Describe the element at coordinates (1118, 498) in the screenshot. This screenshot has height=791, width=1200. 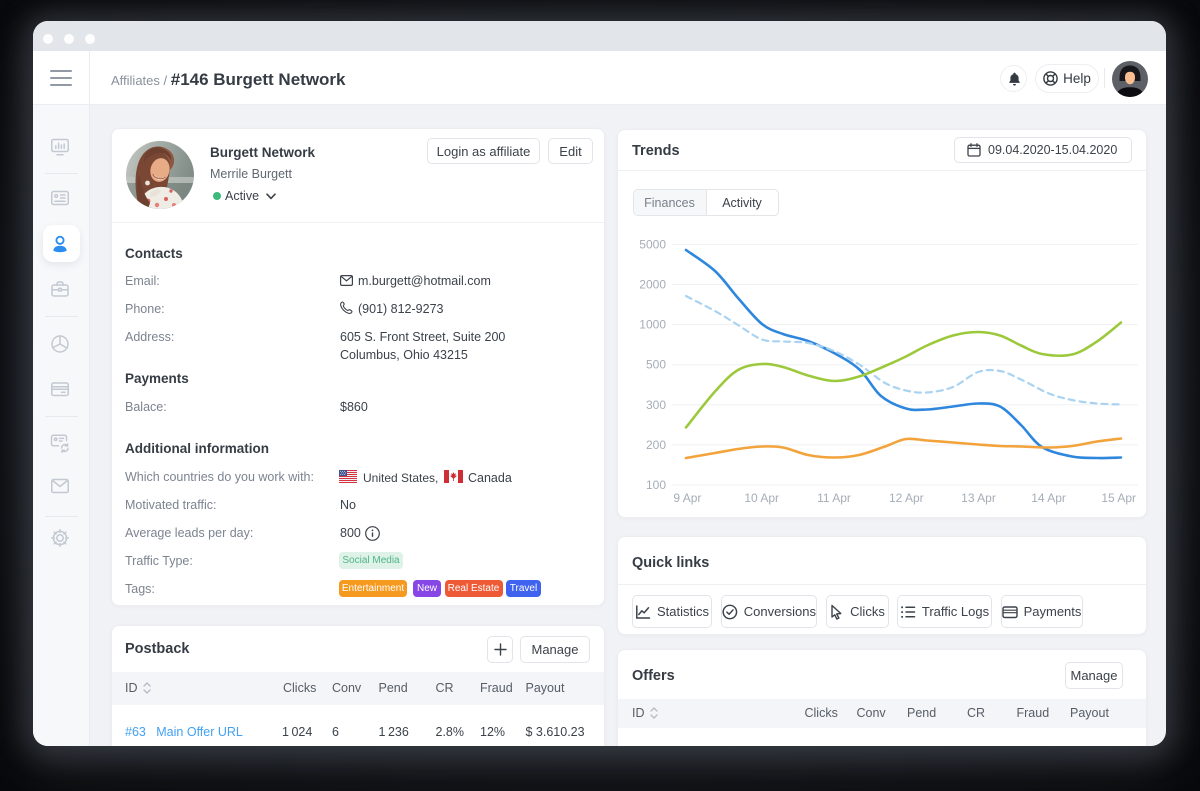
I see `svg-text: 15 Apr` at that location.